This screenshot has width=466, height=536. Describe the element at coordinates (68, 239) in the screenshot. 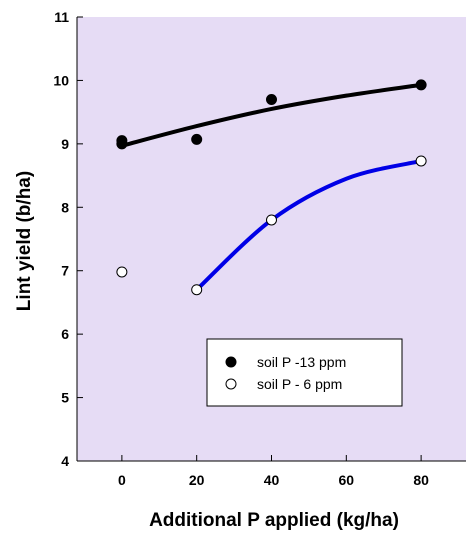

I see `y-axis-ticks: 4 5 6 7 8 9 10 11` at that location.